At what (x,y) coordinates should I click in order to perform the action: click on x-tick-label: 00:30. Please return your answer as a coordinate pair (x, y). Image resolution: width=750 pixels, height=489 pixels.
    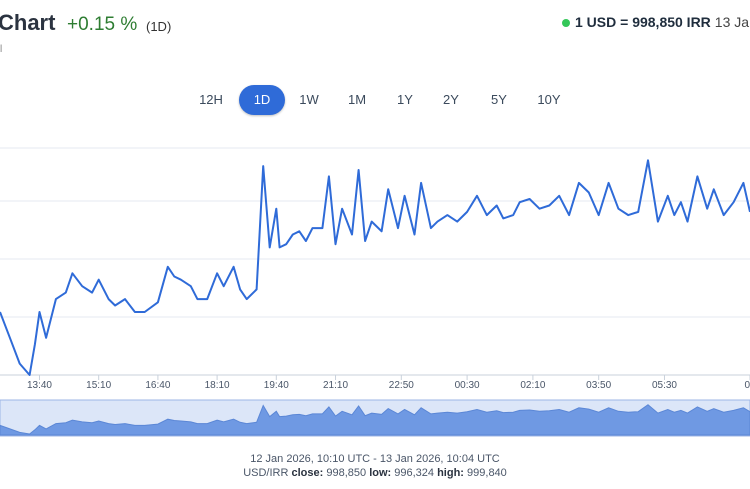
    Looking at the image, I should click on (467, 385).